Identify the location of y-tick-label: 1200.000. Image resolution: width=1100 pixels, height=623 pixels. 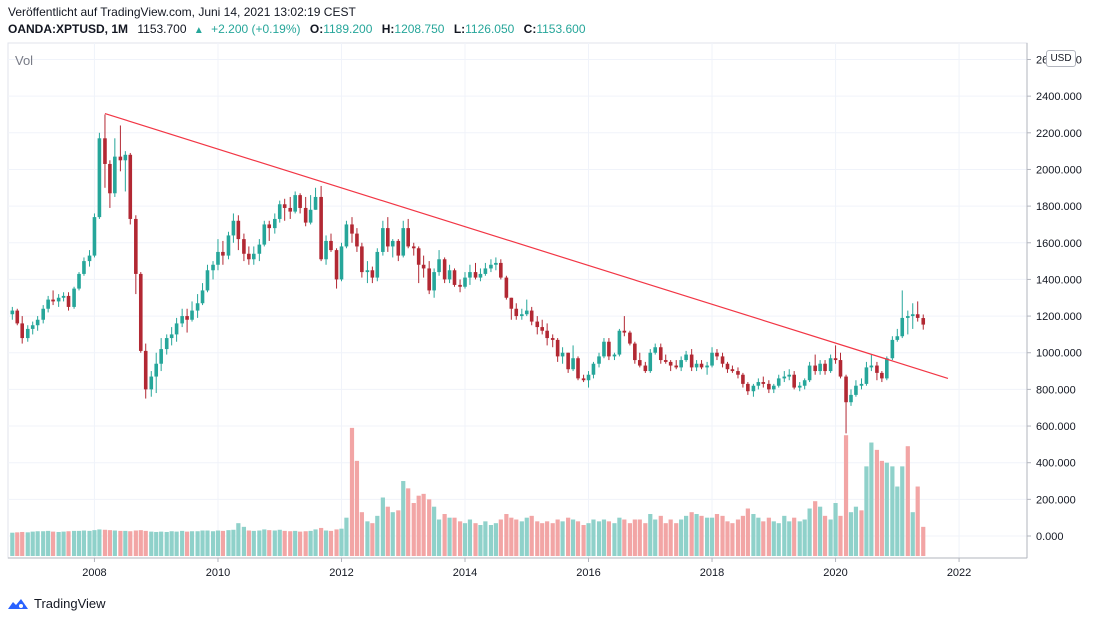
(1059, 317).